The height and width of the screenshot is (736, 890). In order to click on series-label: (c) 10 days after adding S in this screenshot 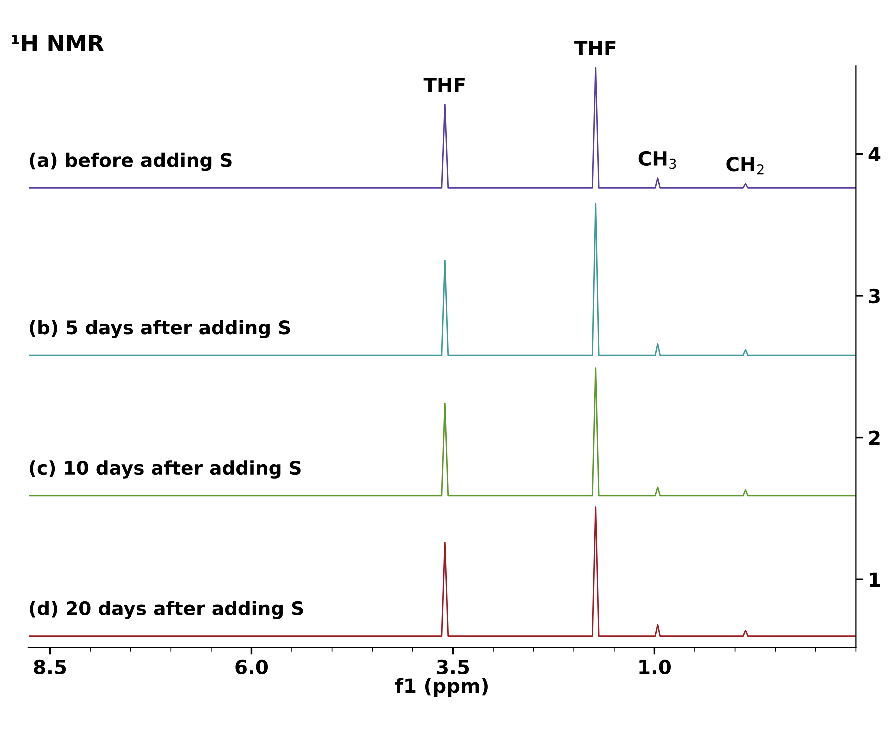, I will do `click(165, 469)`.